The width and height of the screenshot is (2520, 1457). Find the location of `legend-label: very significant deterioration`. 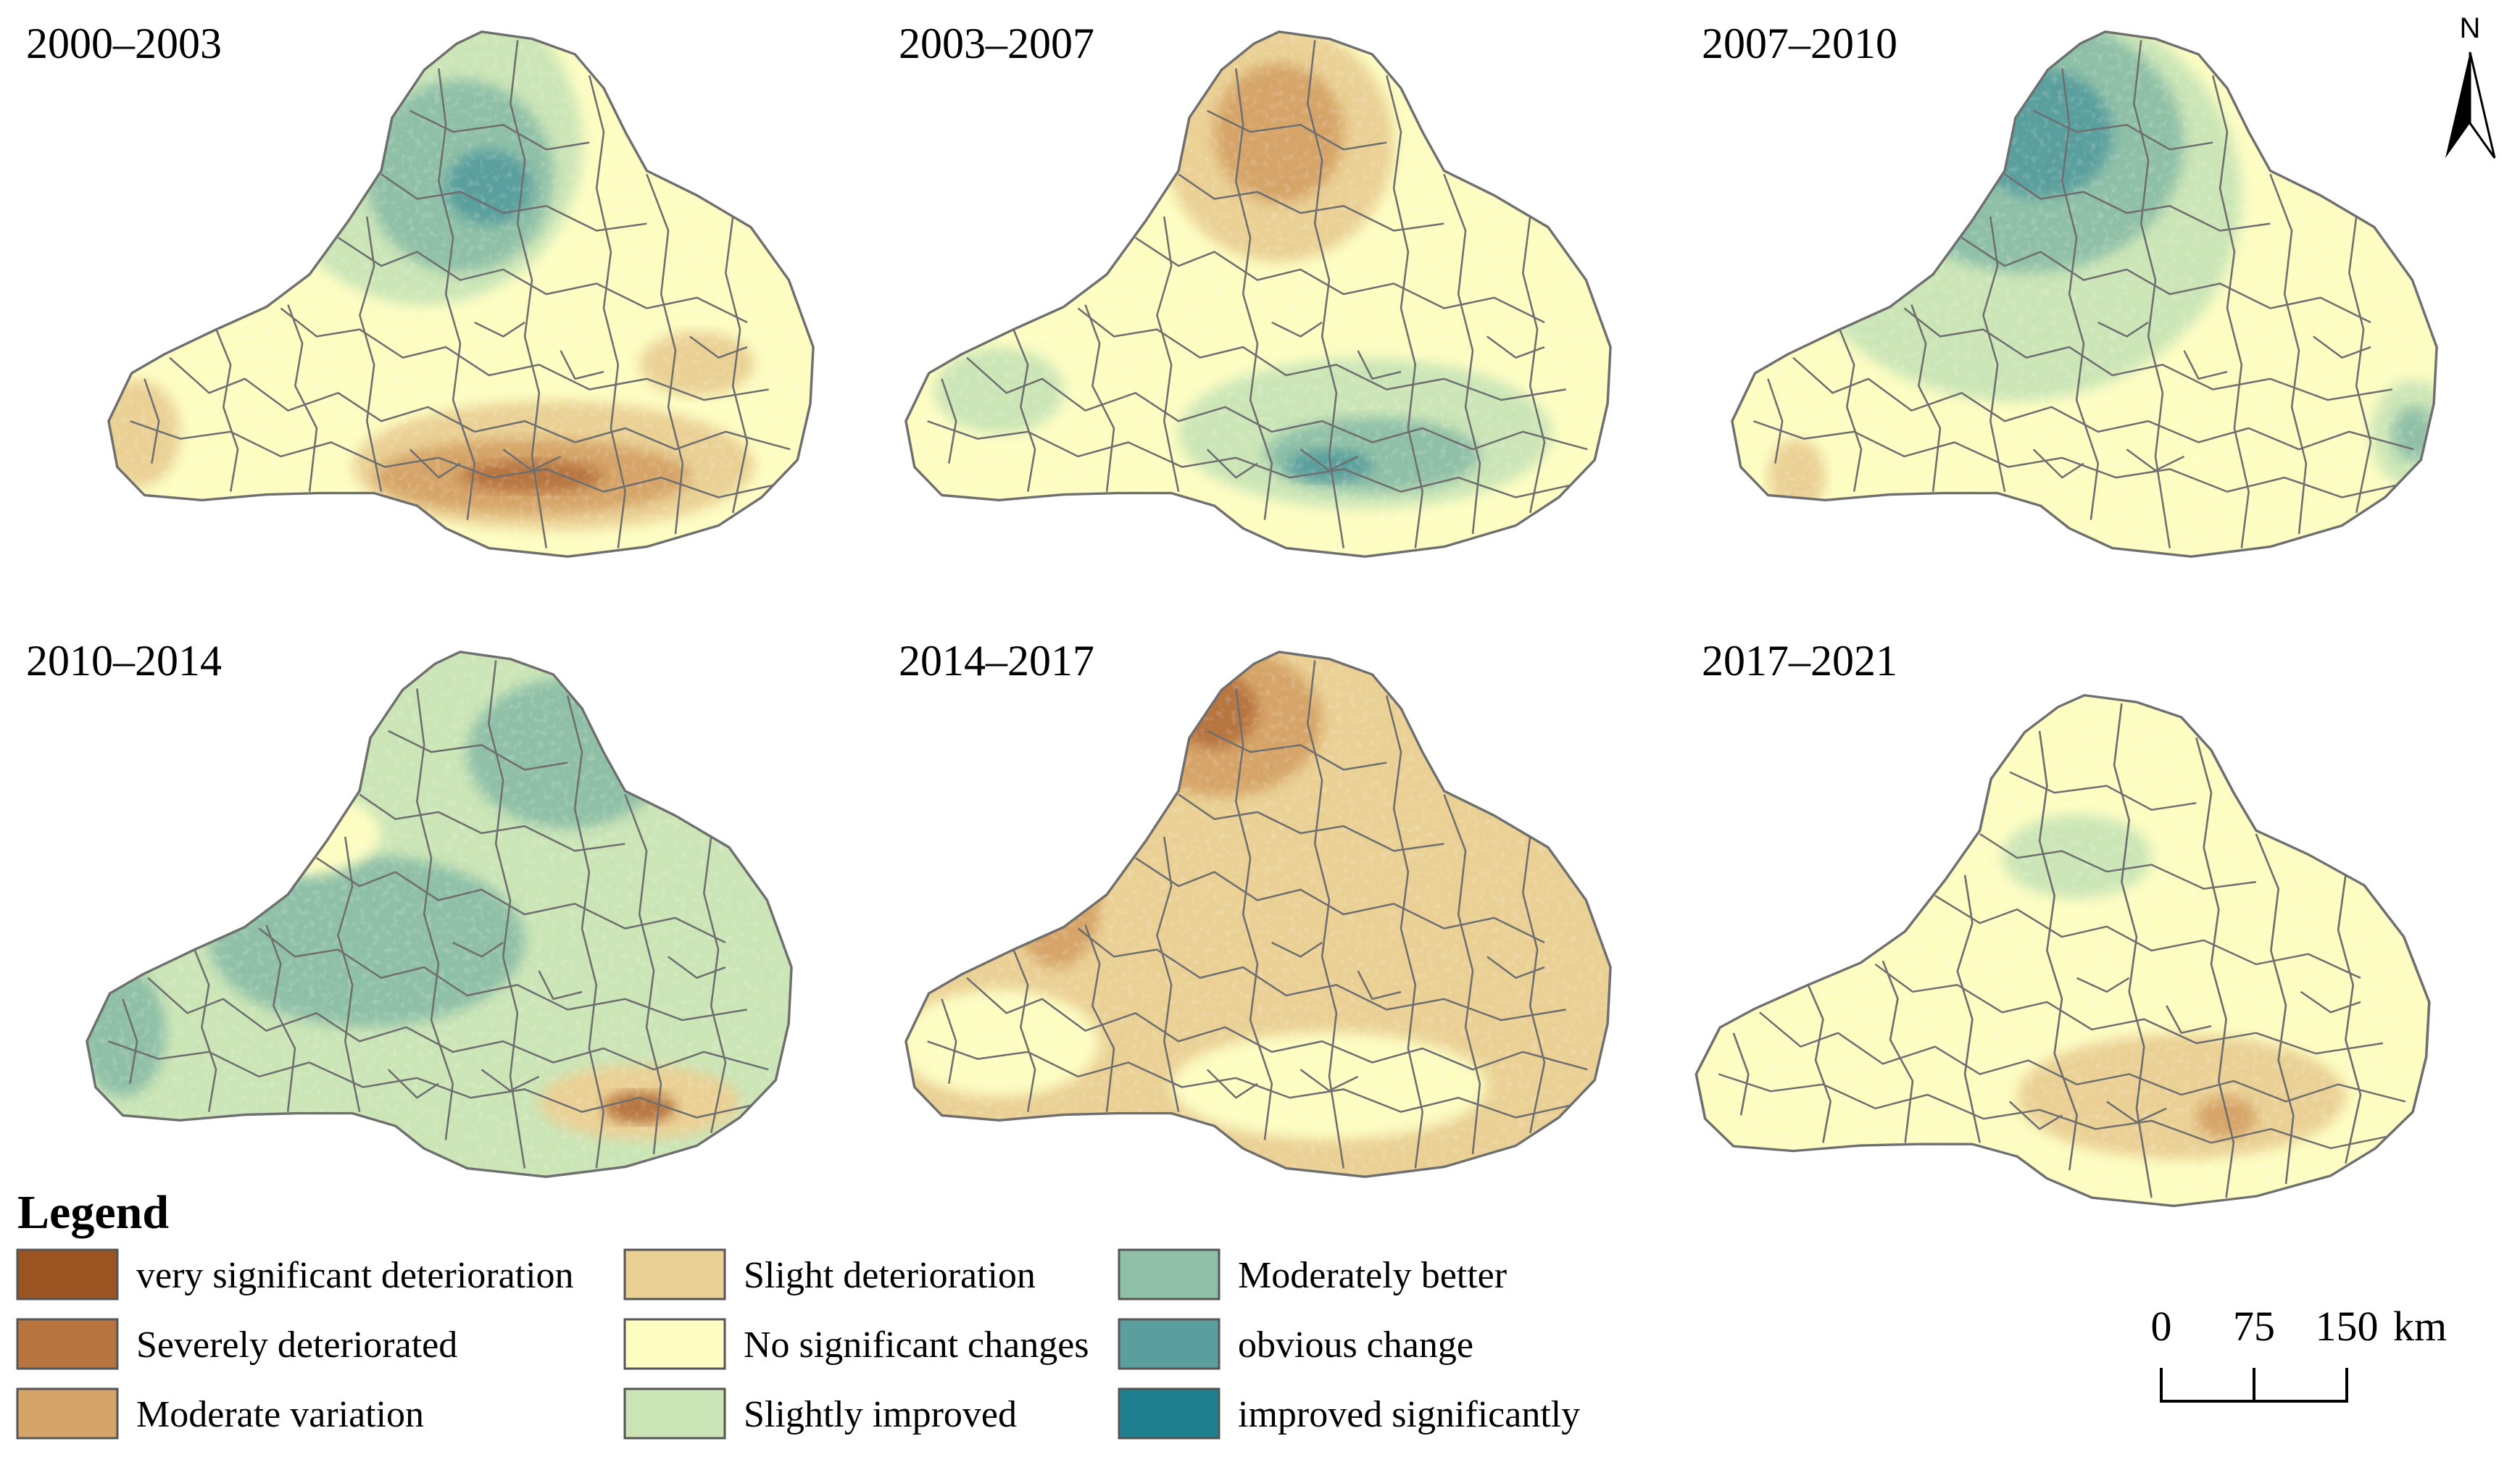

legend-label: very significant deterioration is located at coordinates (355, 1275).